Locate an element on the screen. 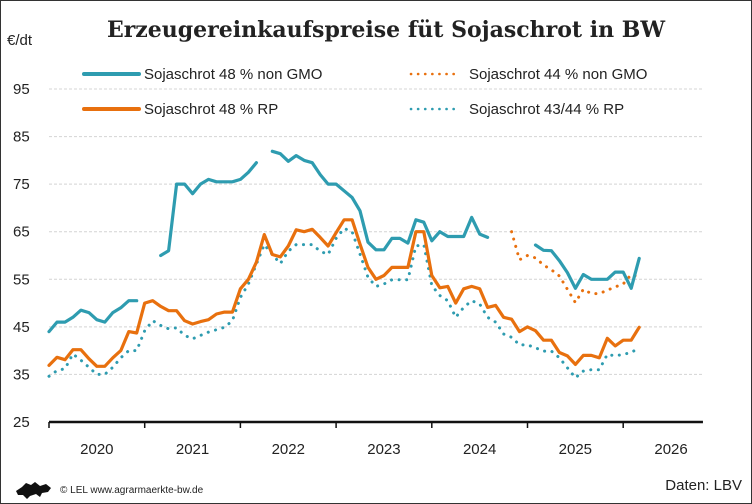 This screenshot has width=752, height=504. x-tick-label: 2020 is located at coordinates (96, 449).